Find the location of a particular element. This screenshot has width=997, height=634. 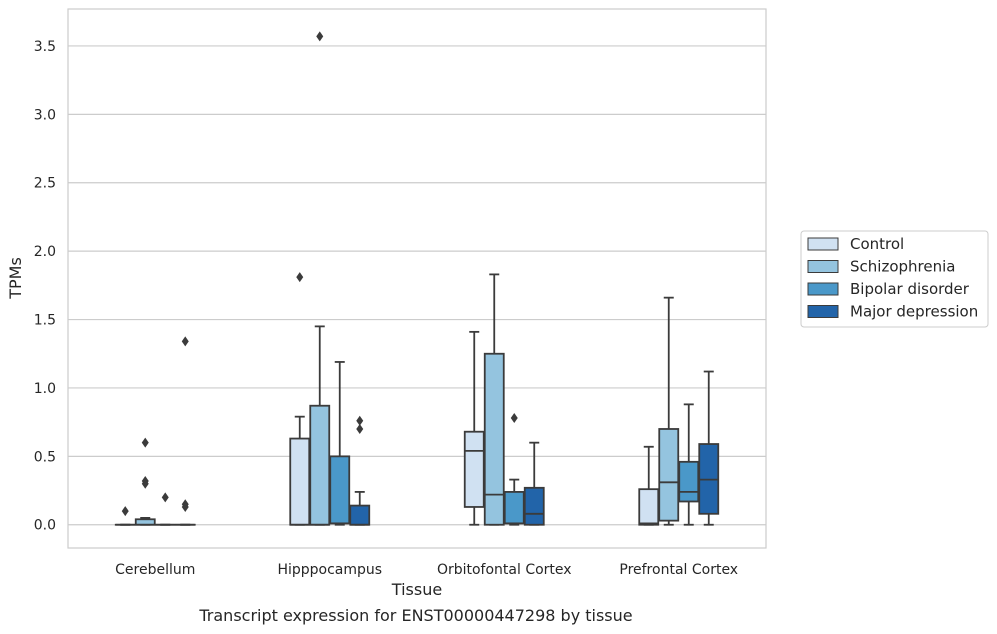

y-tick-label: 1.0 is located at coordinates (45, 389).